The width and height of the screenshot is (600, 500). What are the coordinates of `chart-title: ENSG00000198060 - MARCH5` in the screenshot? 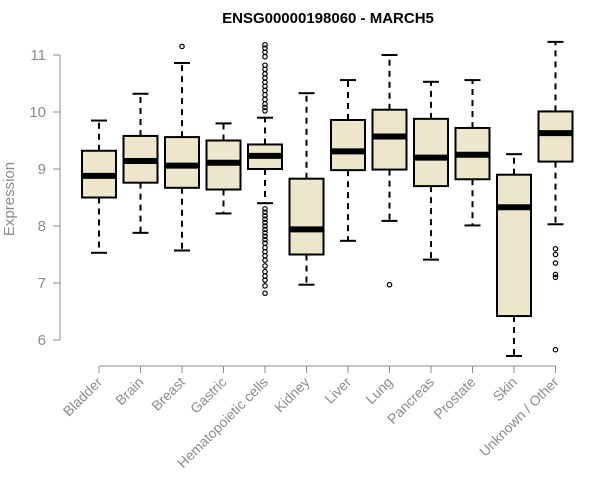 It's located at (328, 18).